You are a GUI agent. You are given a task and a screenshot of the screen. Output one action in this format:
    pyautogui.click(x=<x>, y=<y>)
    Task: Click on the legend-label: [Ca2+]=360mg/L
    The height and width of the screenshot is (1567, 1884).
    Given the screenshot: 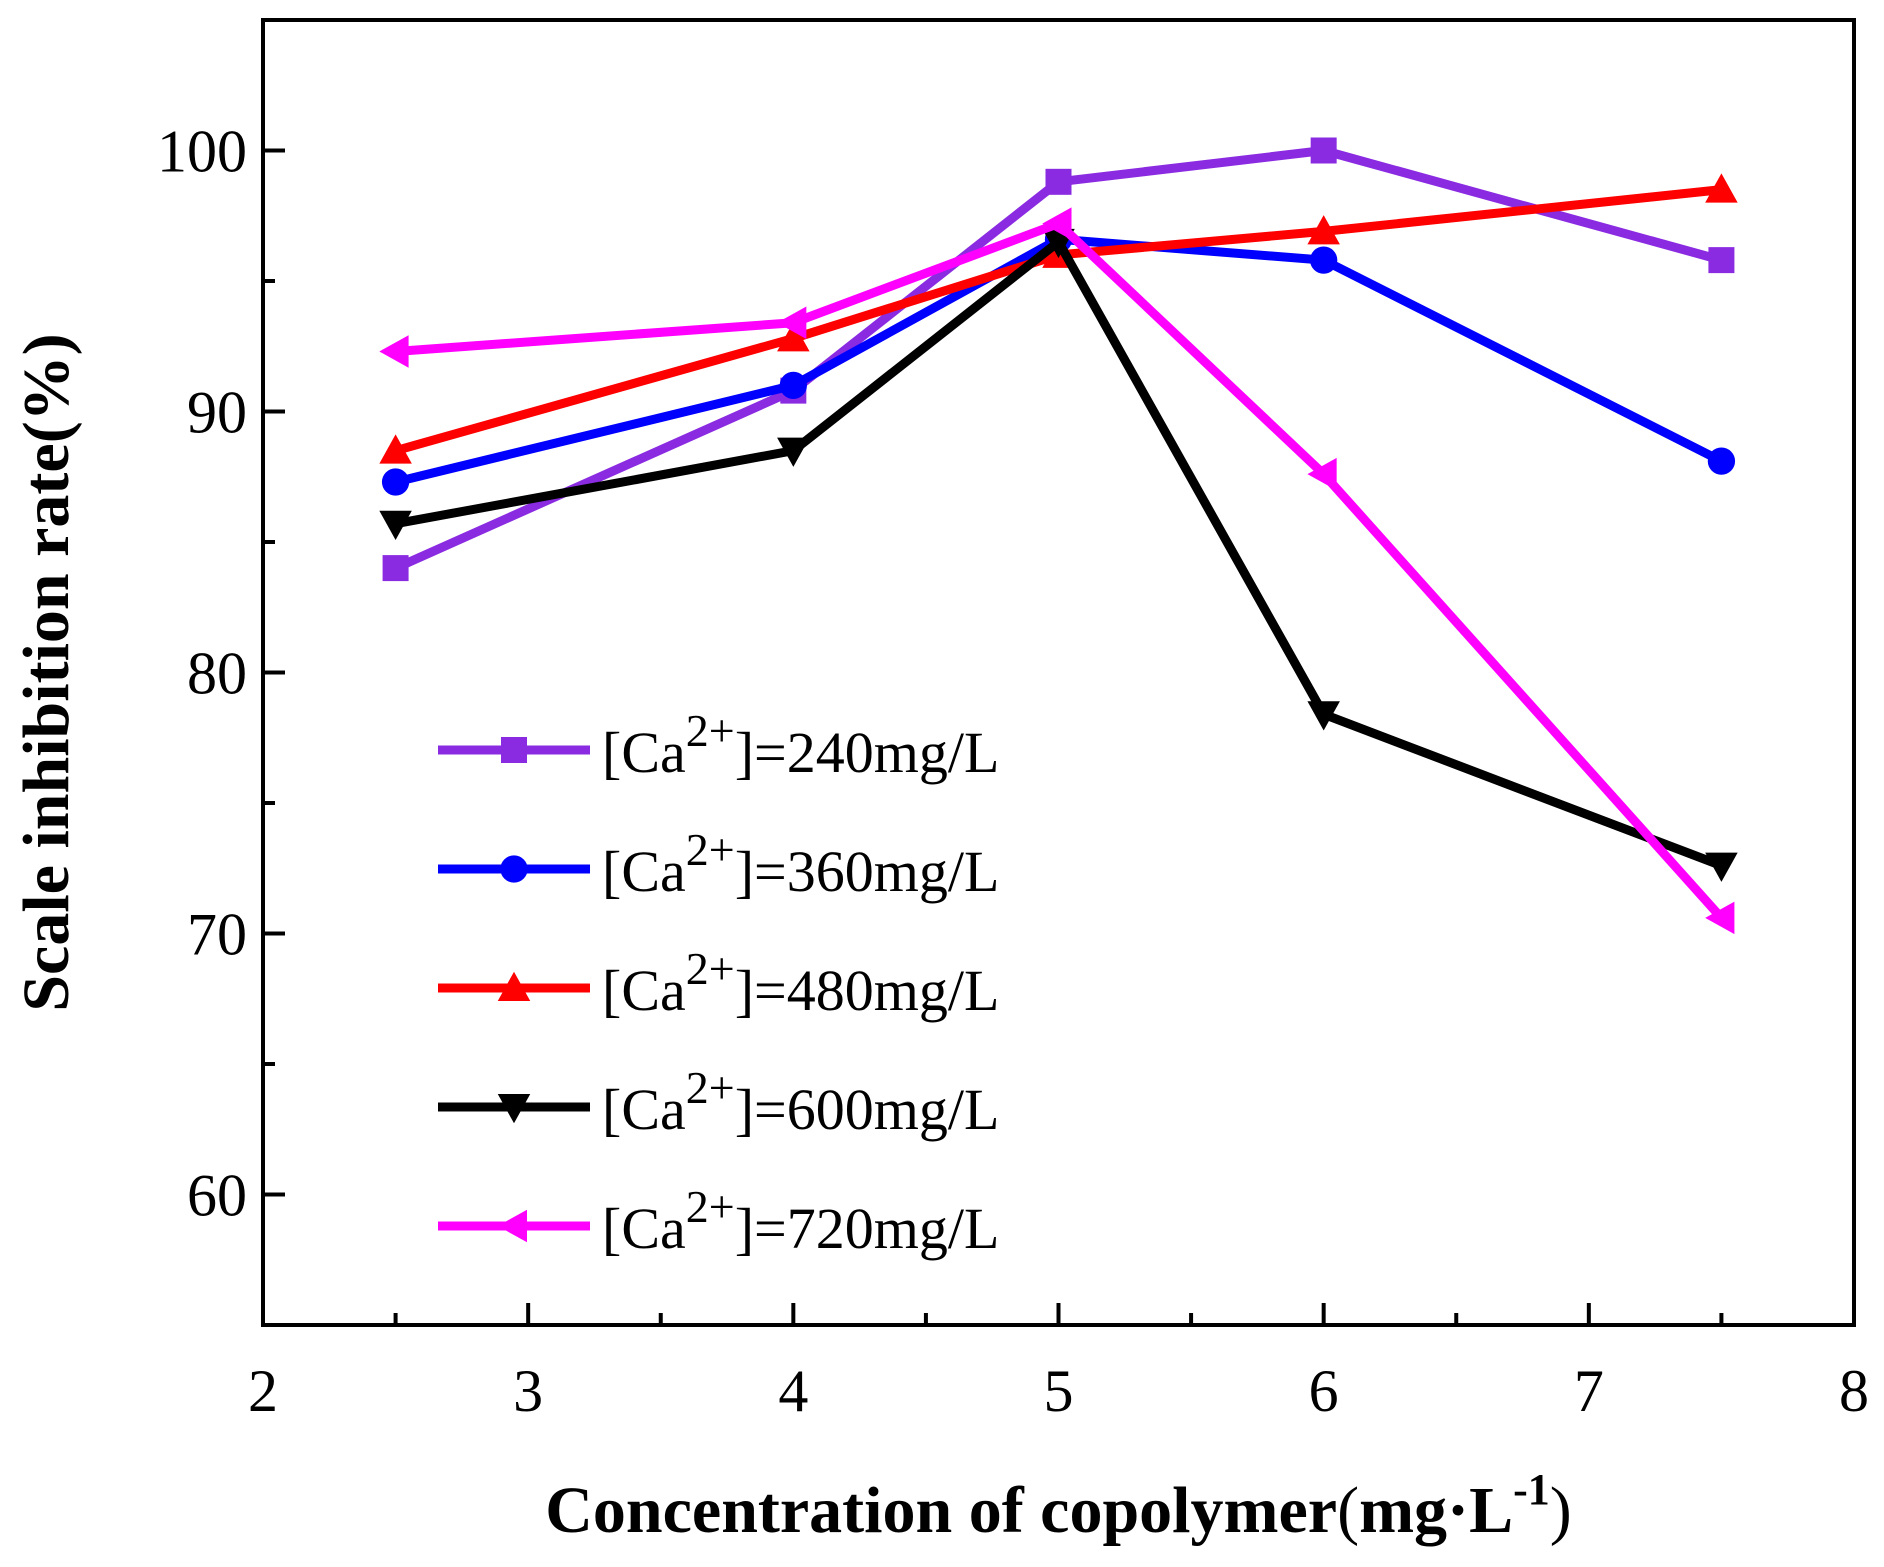 What is the action you would take?
    pyautogui.click(x=800, y=864)
    